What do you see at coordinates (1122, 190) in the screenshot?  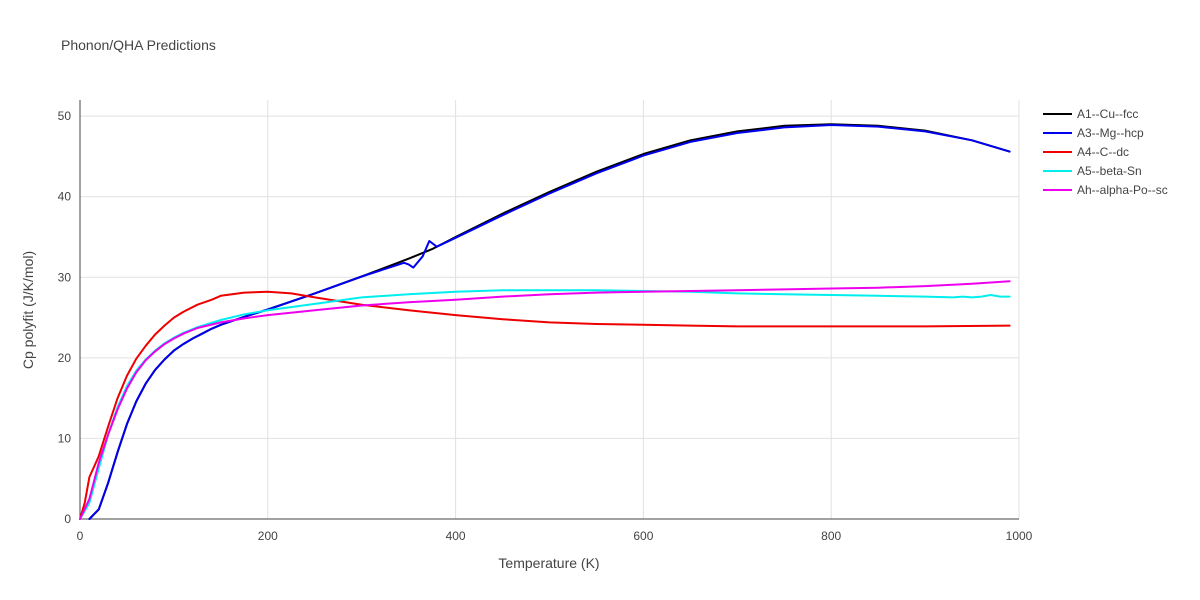 I see `legend-label-ah-alpha-po-sc: Ah--alpha-Po--sc` at bounding box center [1122, 190].